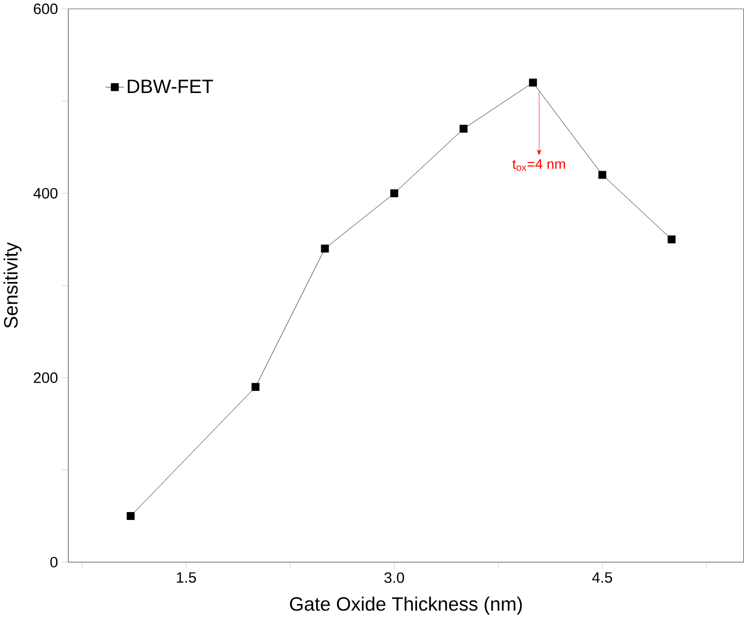  What do you see at coordinates (602, 577) in the screenshot?
I see `x-tick-label: 4.5` at bounding box center [602, 577].